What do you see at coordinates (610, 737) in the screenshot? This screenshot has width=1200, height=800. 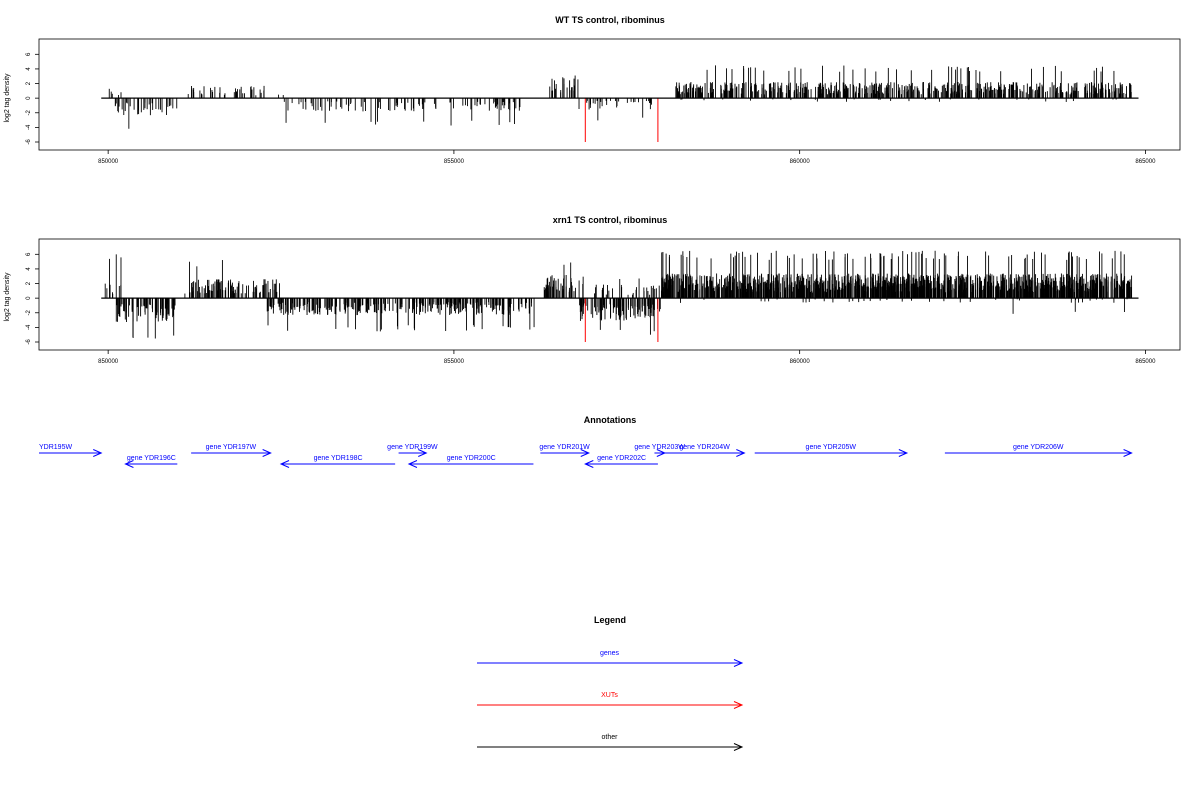 I see `legend-label: other` at bounding box center [610, 737].